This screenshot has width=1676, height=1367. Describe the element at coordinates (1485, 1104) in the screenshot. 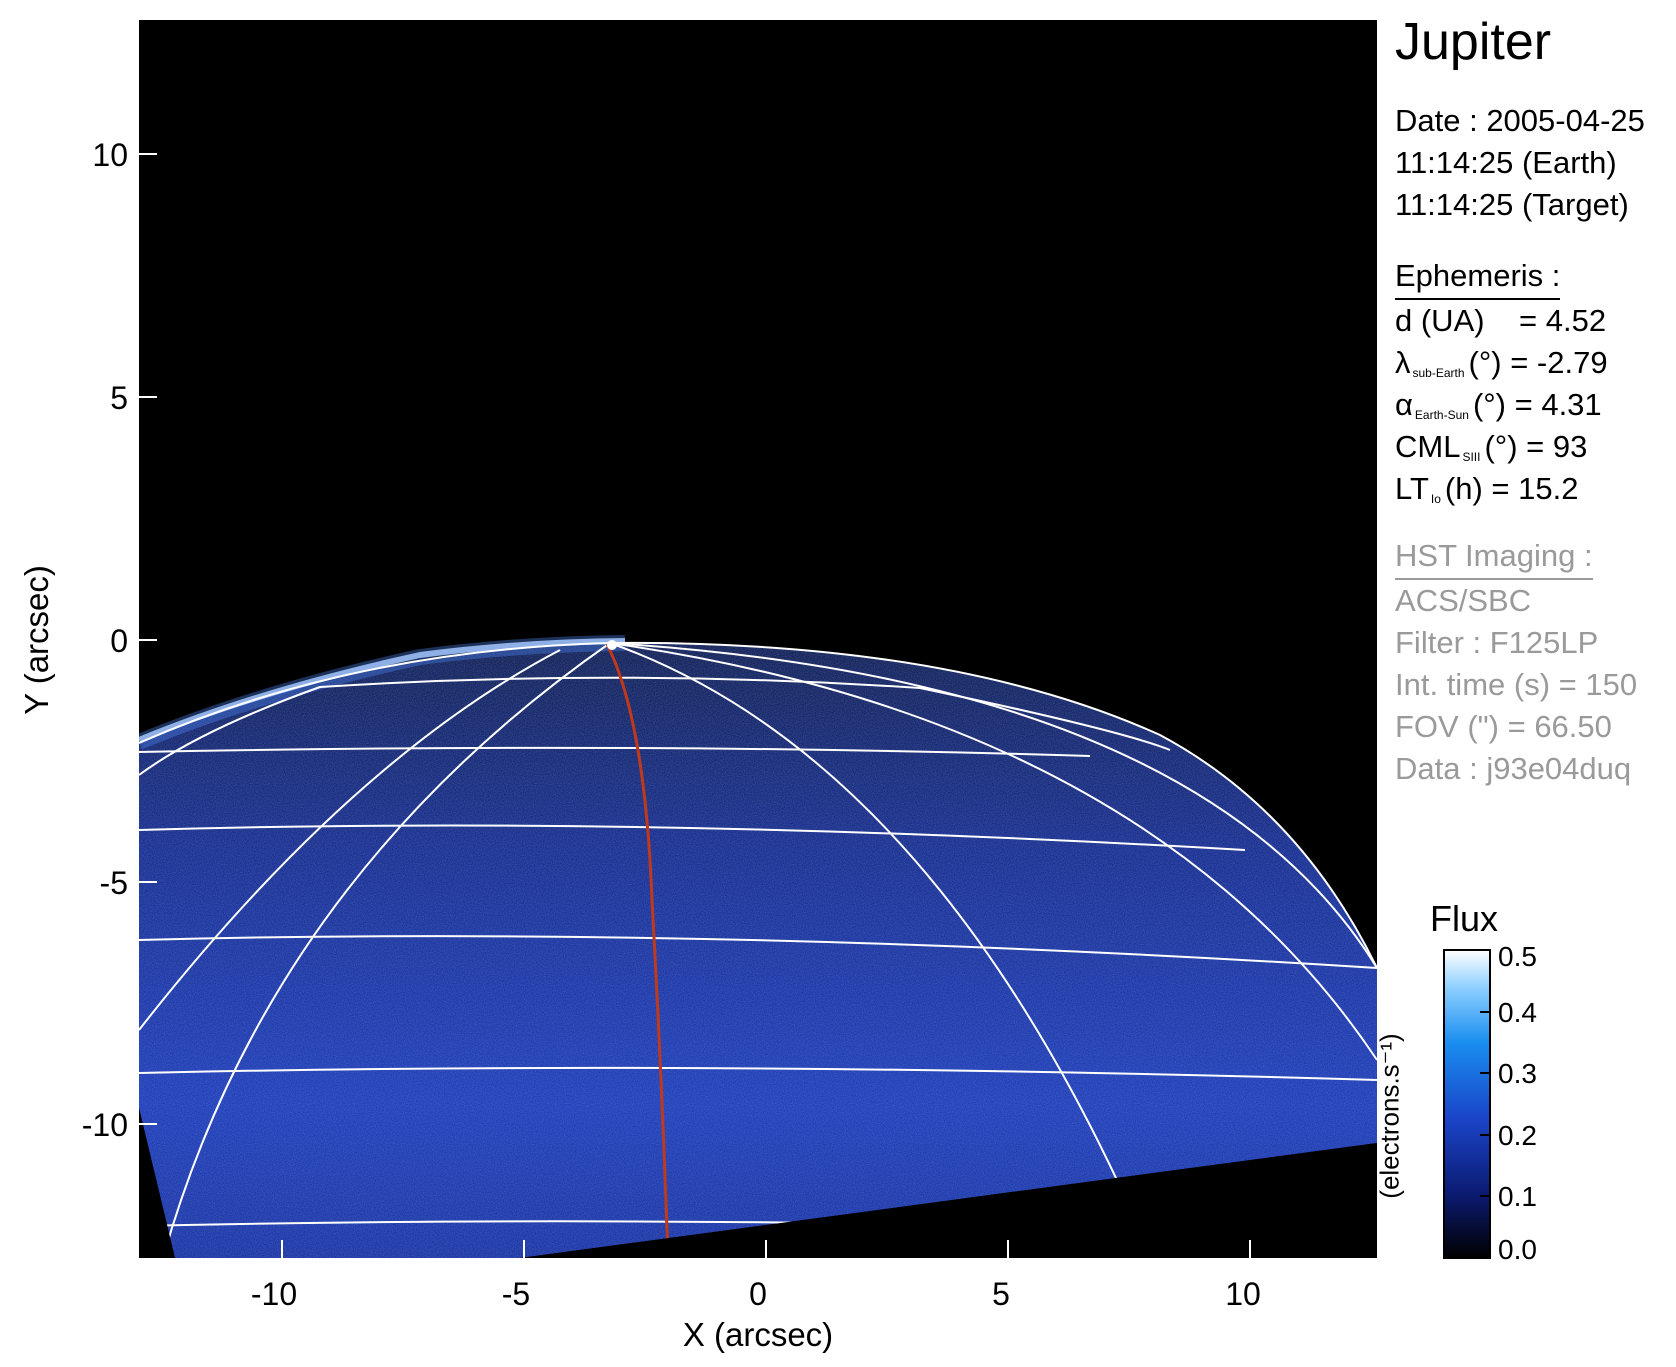

I see `colorbar-ticks` at that location.